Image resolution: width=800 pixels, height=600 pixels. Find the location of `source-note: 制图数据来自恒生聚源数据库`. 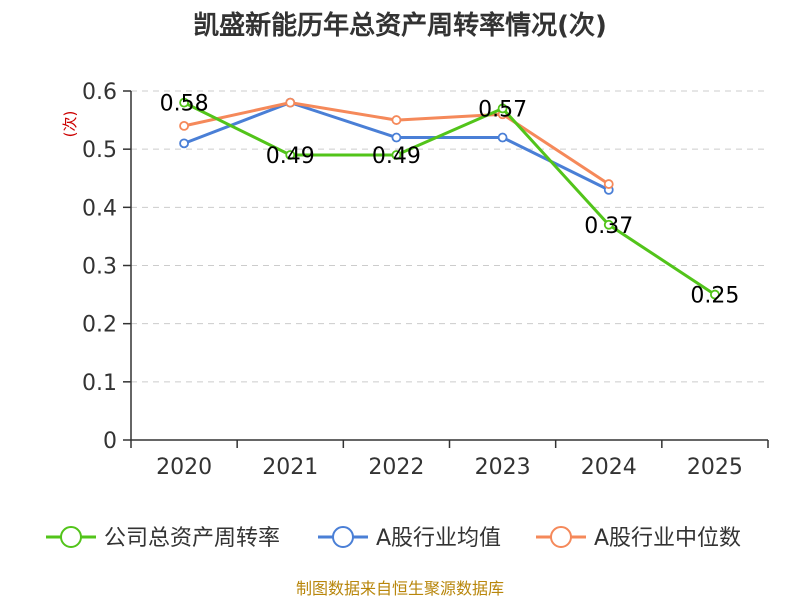

source-note: 制图数据来自恒生聚源数据库 is located at coordinates (400, 588).